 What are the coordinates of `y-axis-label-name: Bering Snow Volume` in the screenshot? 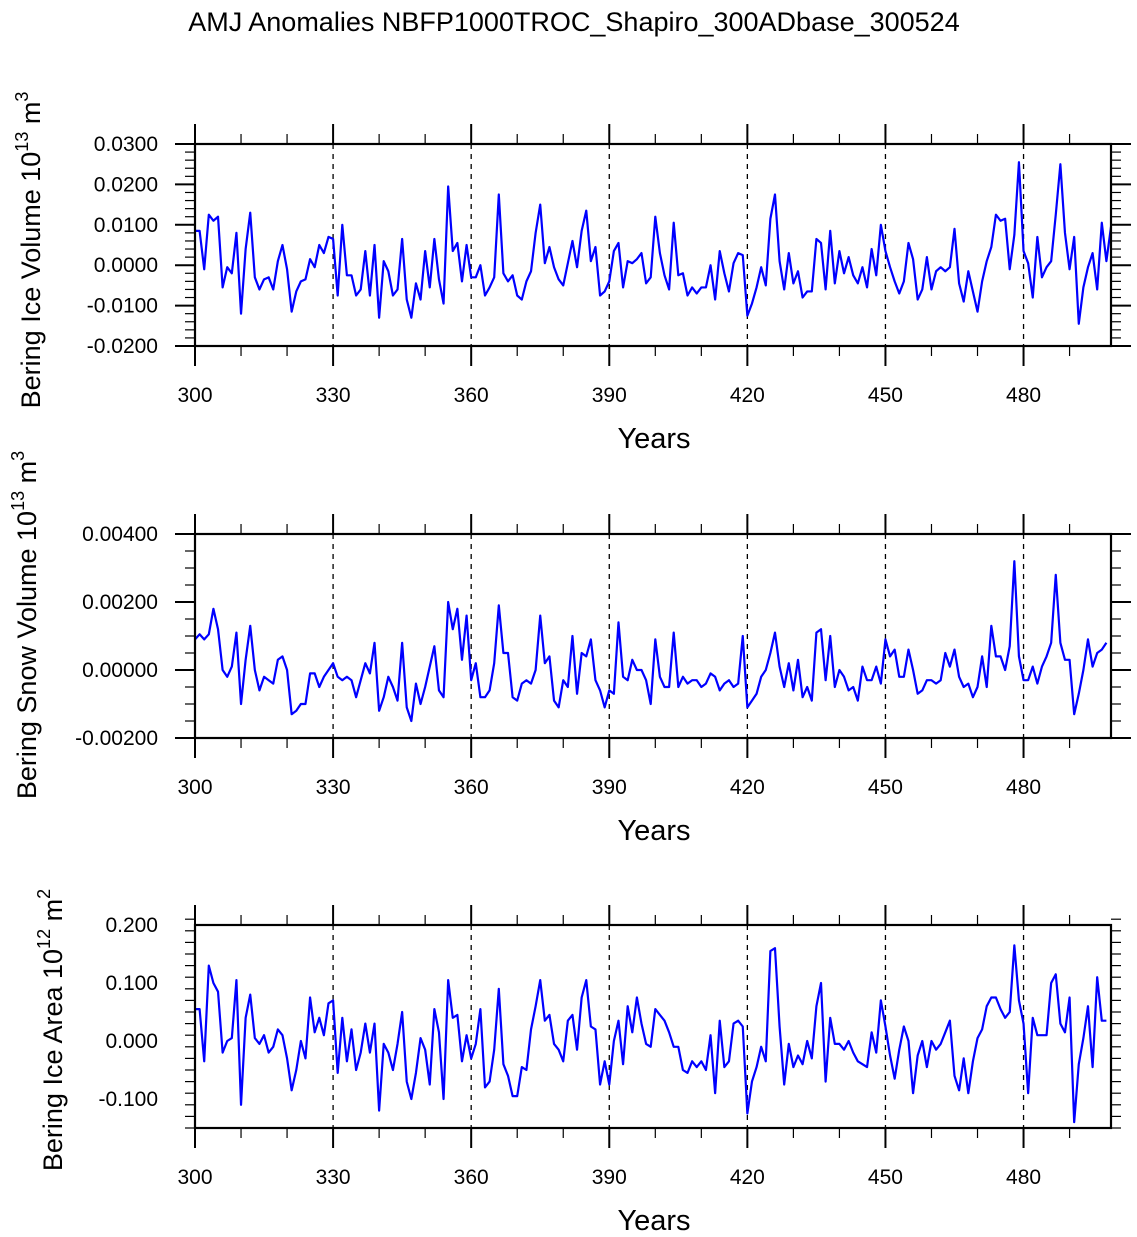 It's located at (27, 673).